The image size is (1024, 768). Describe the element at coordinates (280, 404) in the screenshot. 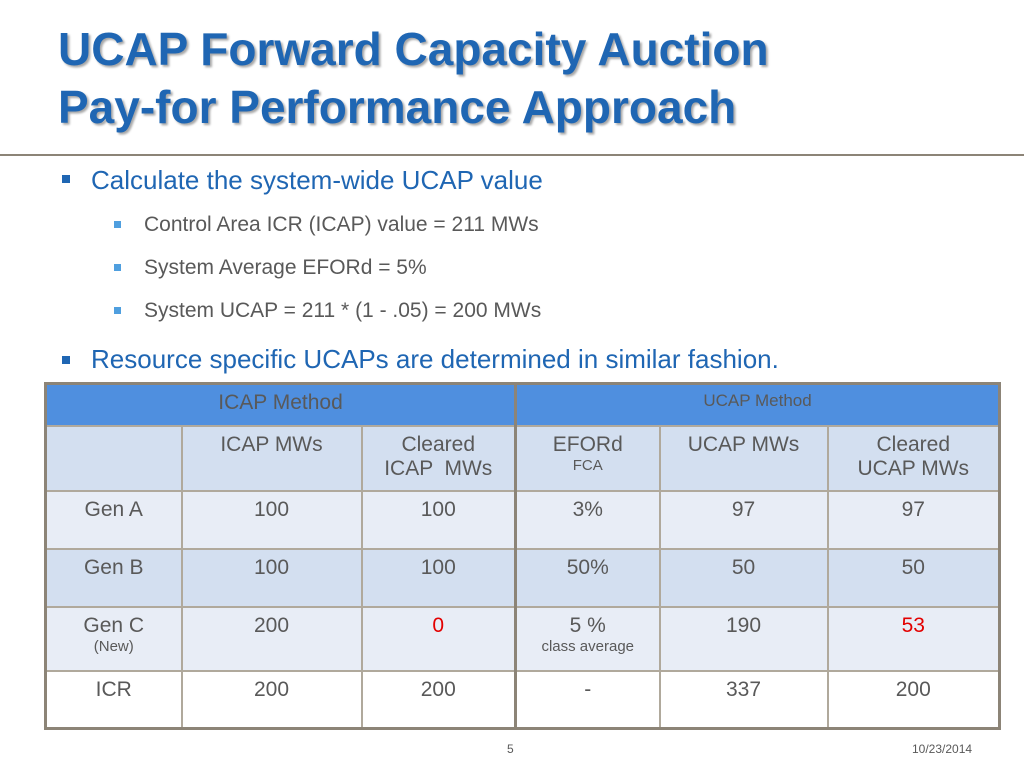

I see `header-icap-method: ICAP Method` at that location.